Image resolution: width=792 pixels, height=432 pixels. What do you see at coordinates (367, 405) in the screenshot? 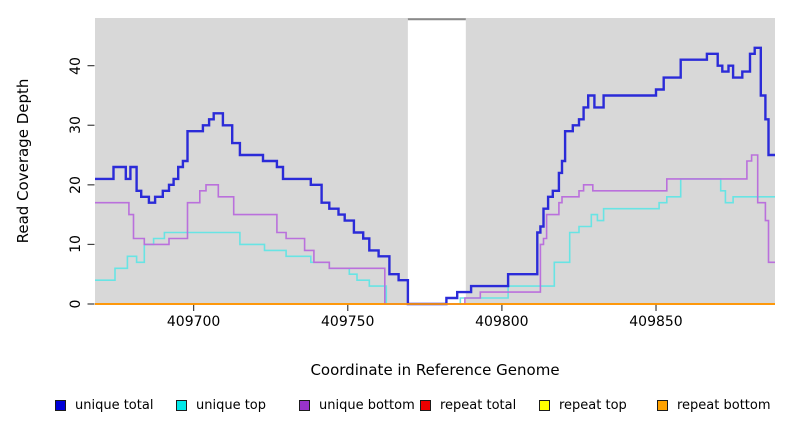
I see `legend-label: unique bottom` at bounding box center [367, 405].